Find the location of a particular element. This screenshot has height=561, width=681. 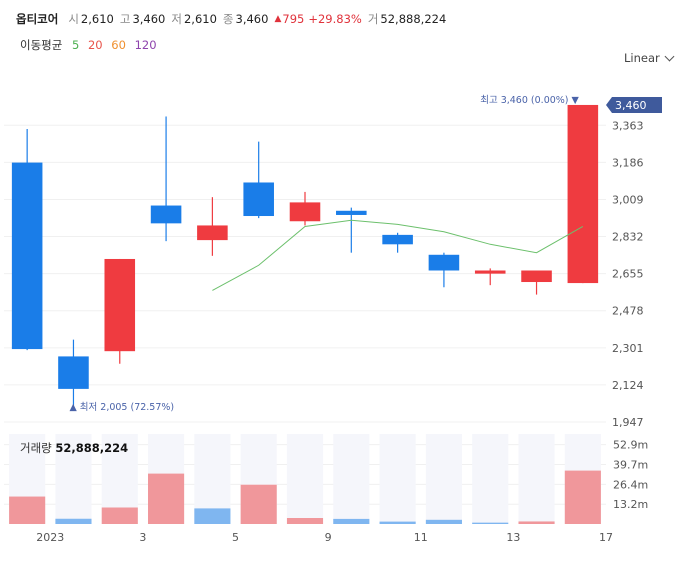

moving-average-legend: 이동평균 5 20 60 120 is located at coordinates (91, 45).